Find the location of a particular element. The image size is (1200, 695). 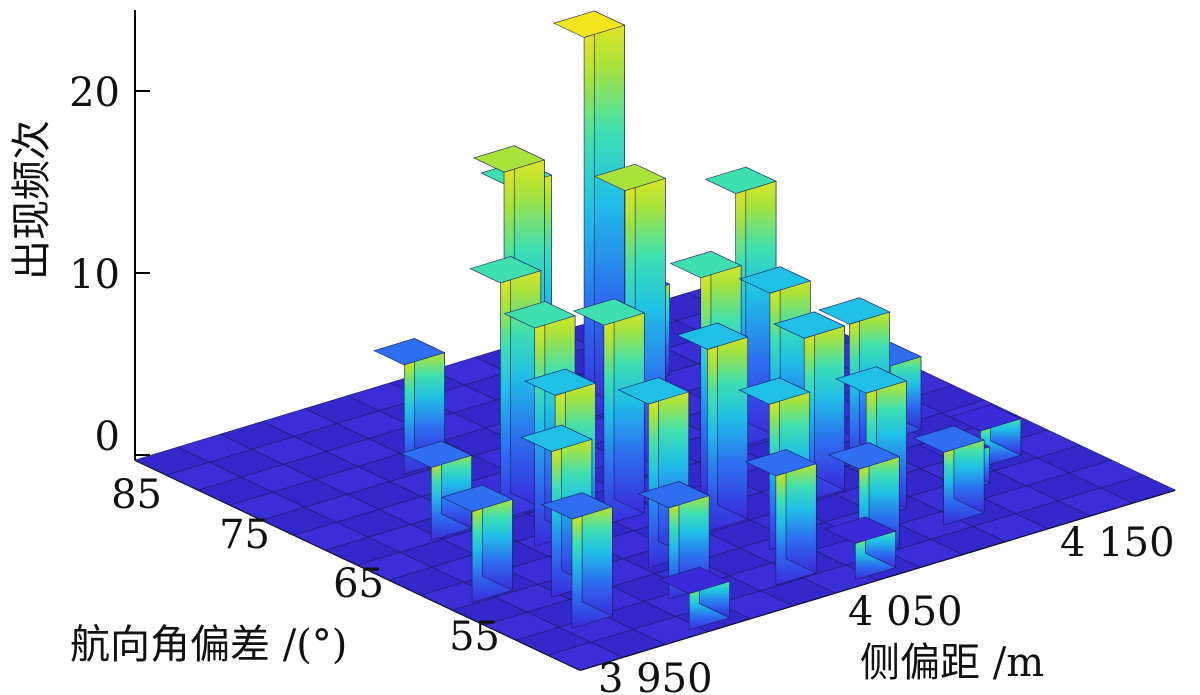

x-ticks: 3 950 4 050 4 150 is located at coordinates (886, 607).